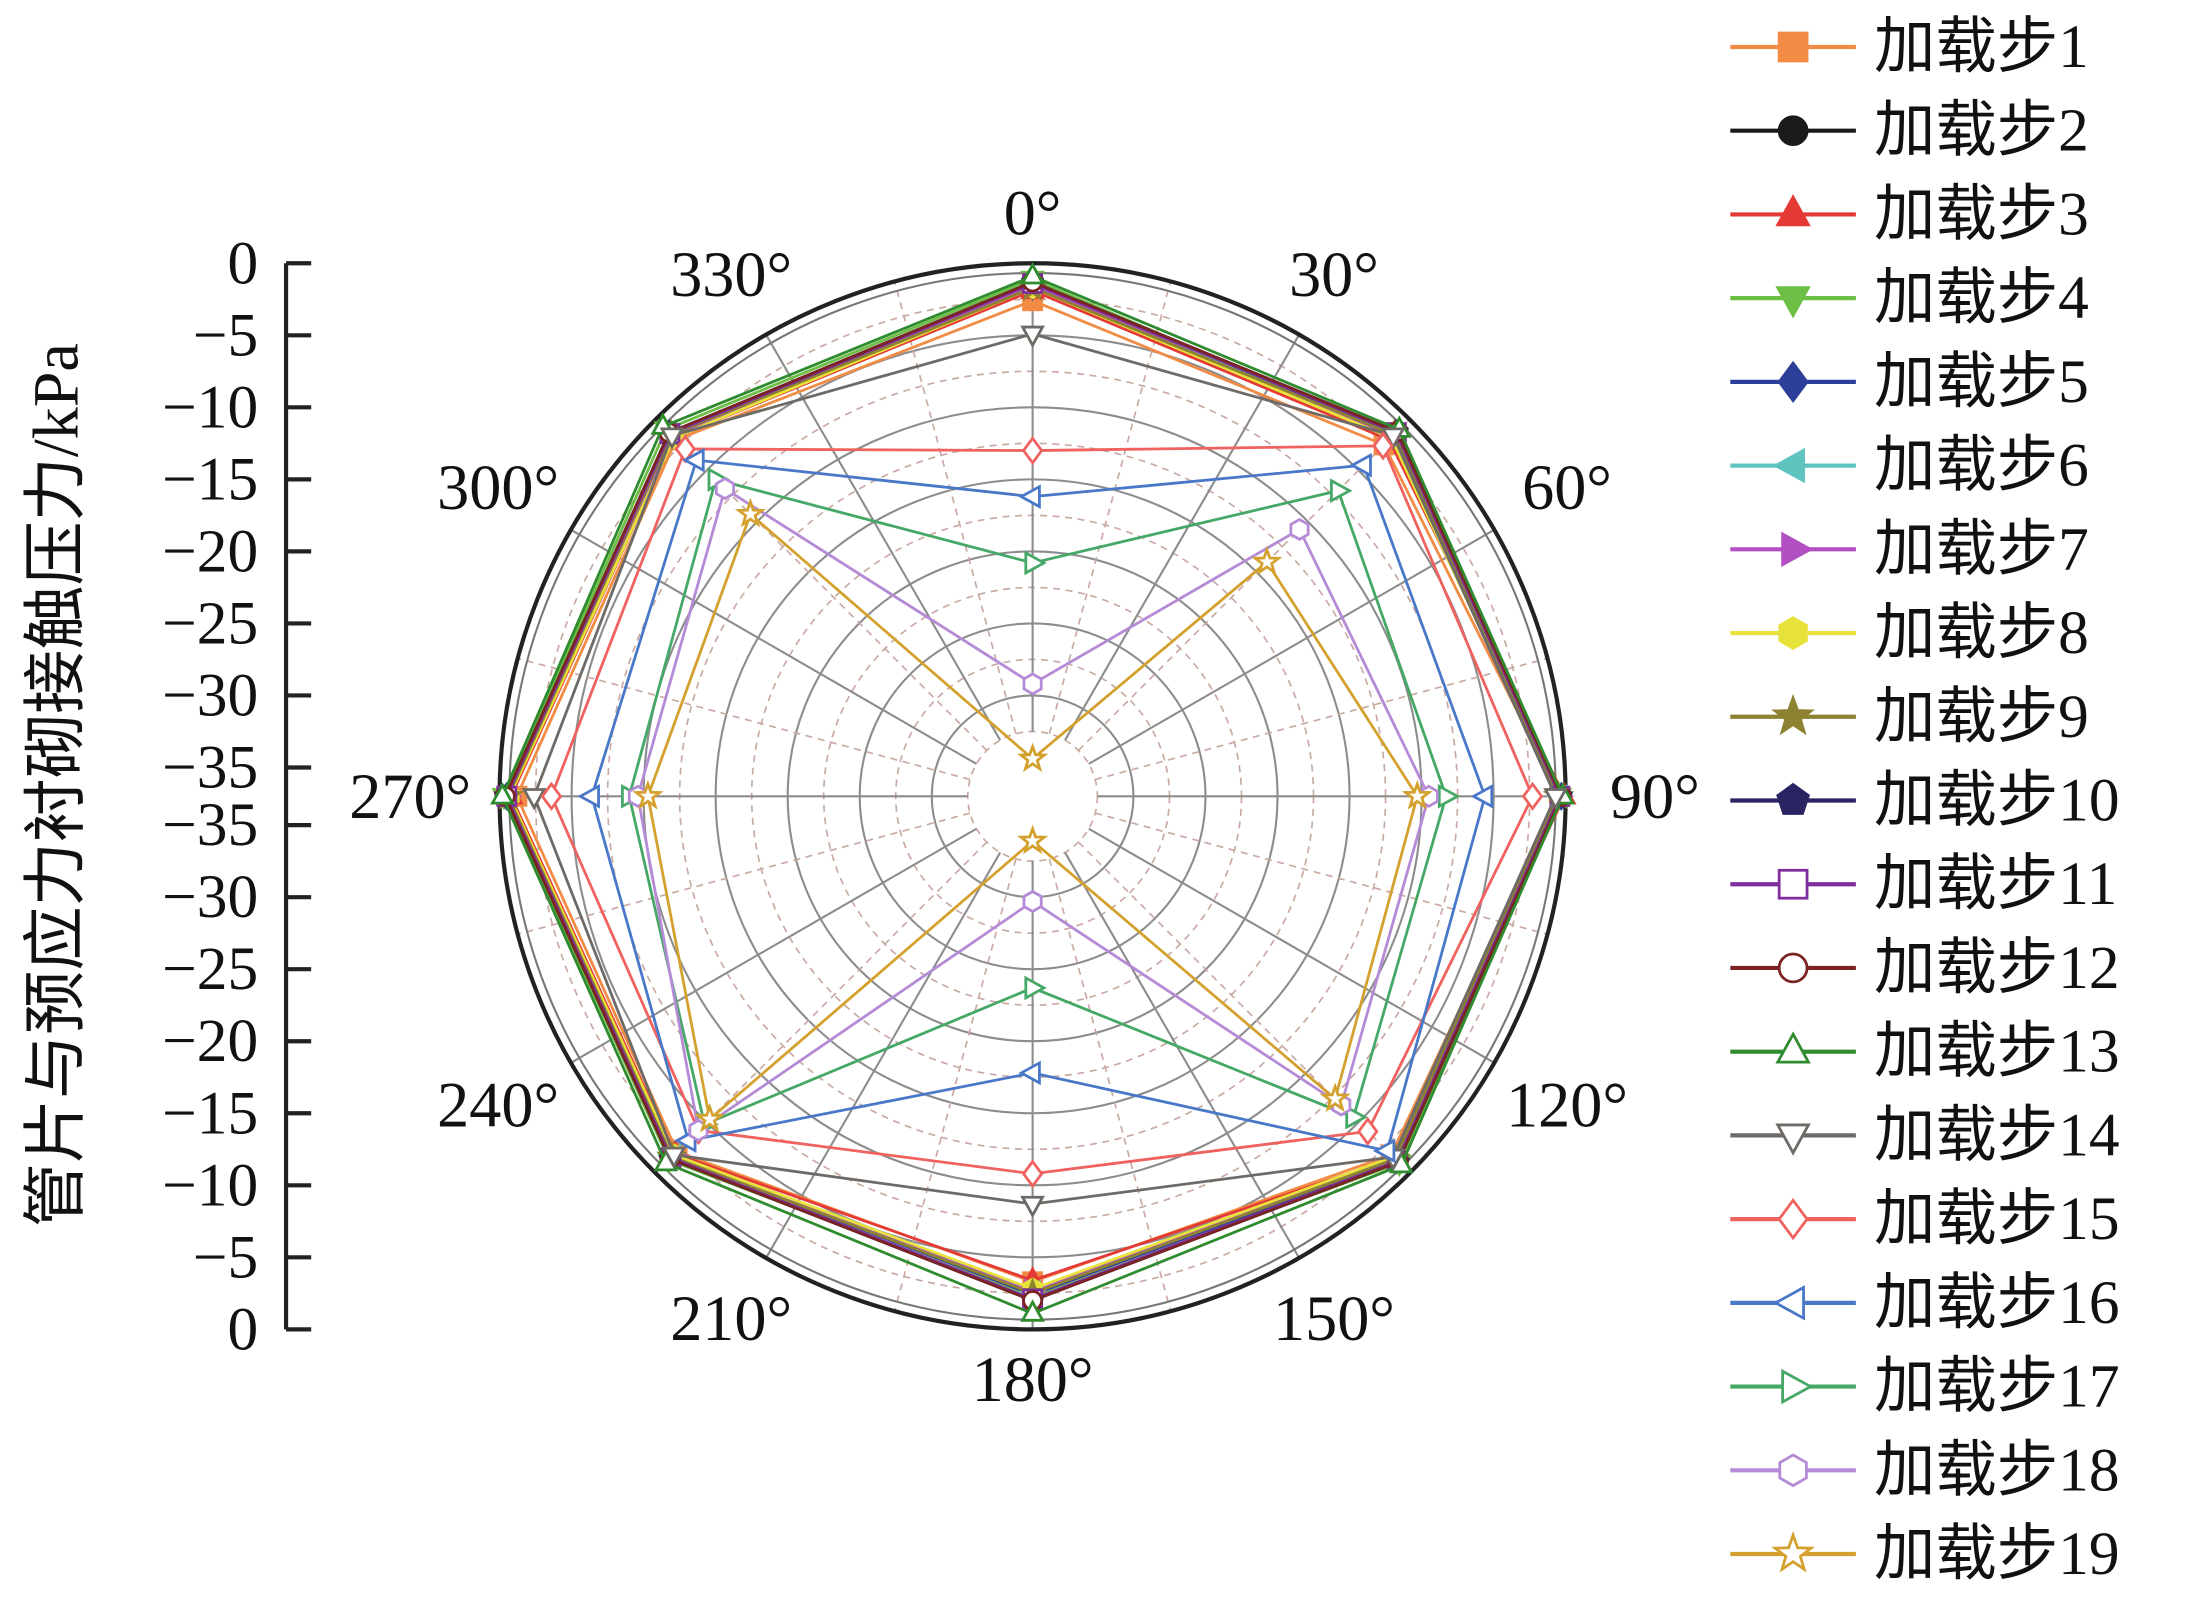  What do you see at coordinates (1981, 466) in the screenshot?
I see `legend-label: 加载步6` at bounding box center [1981, 466].